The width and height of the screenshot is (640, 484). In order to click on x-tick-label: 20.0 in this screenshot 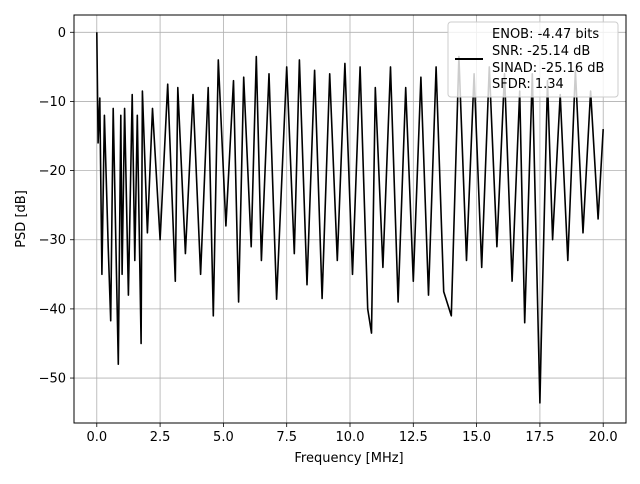, I will do `click(603, 437)`.